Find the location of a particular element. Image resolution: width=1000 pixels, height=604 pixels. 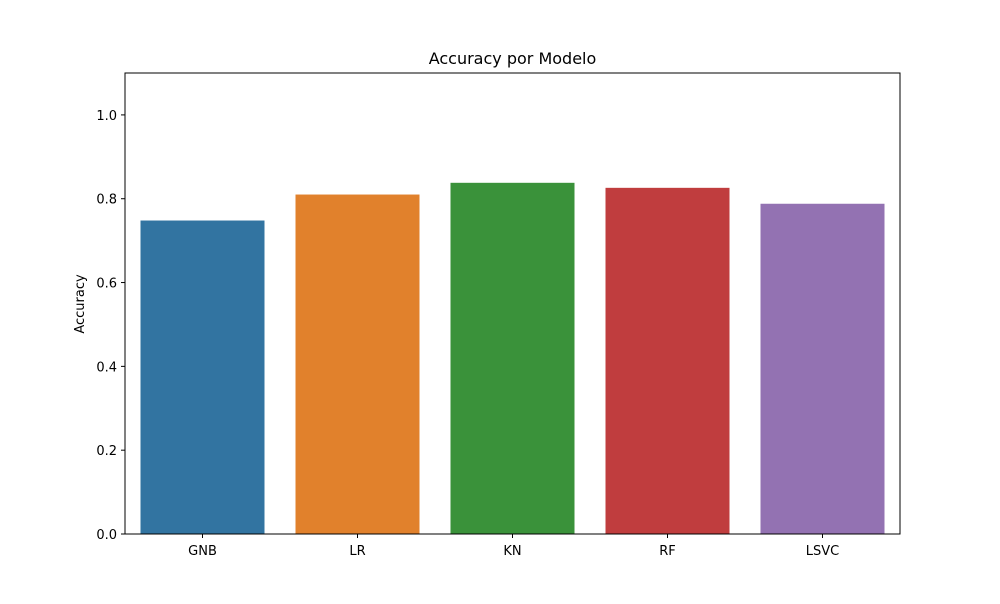

y-tick-label: 0.0 is located at coordinates (106, 535).